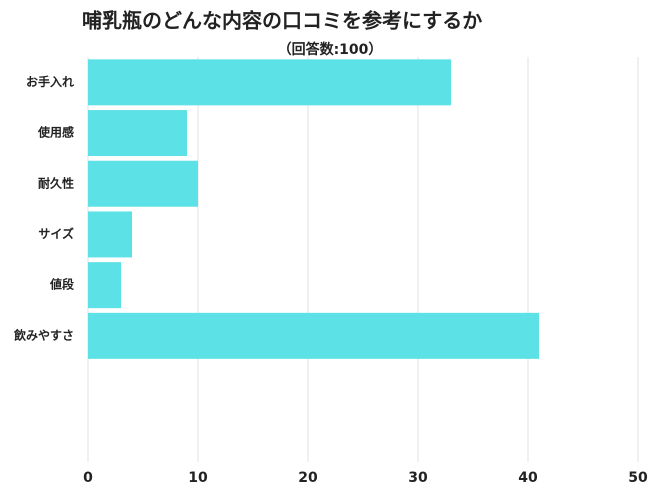 The image size is (650, 488). What do you see at coordinates (88, 478) in the screenshot?
I see `x-tick-label: 0` at bounding box center [88, 478].